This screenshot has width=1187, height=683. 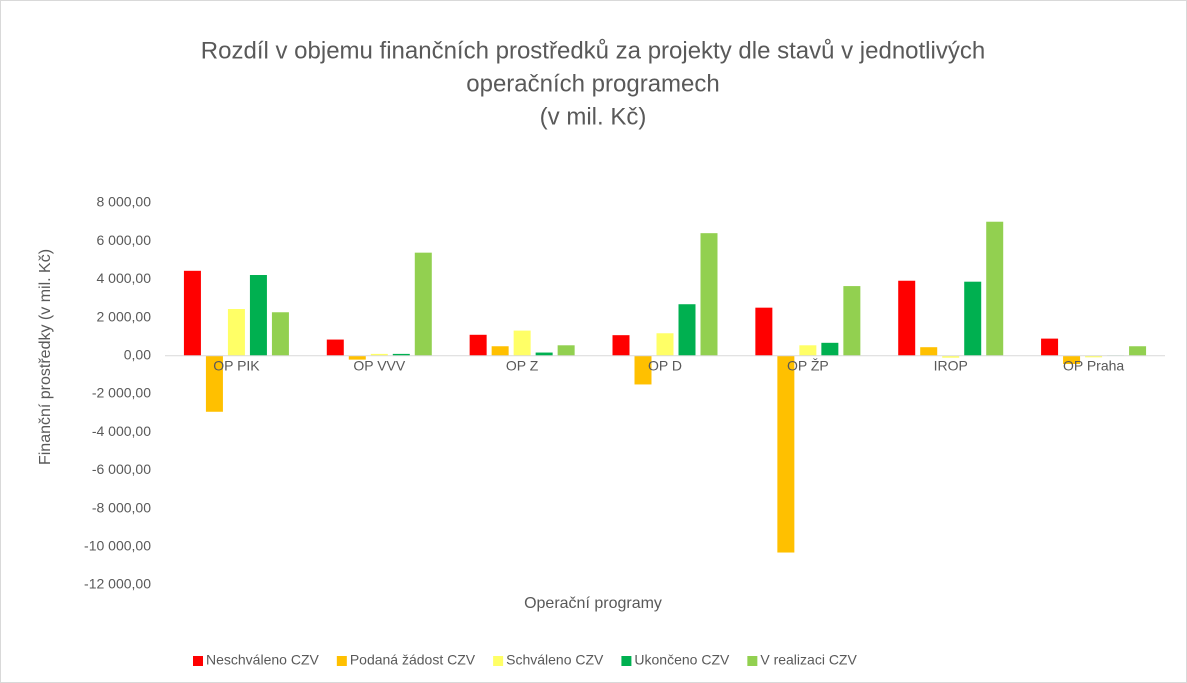 I want to click on y-tick-label: -4 000,00, so click(x=121, y=431).